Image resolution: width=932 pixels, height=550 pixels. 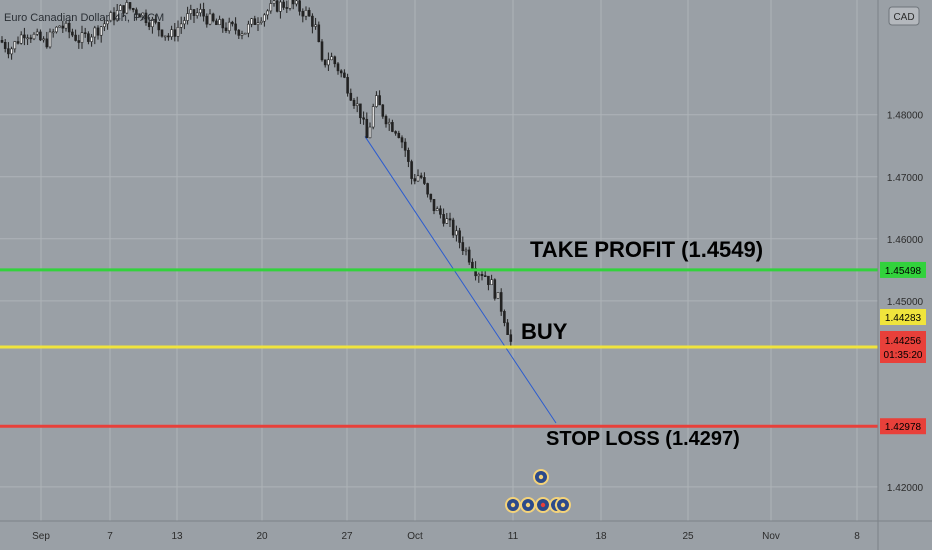 What do you see at coordinates (905, 302) in the screenshot?
I see `y-tick-label: 1.45000` at bounding box center [905, 302].